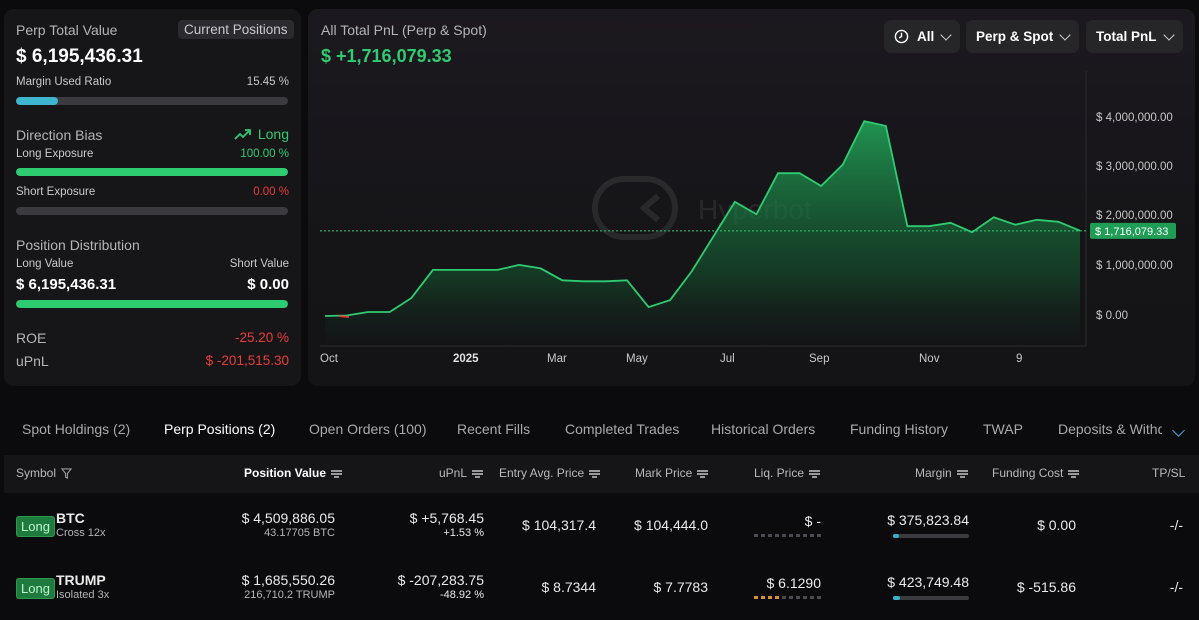 The height and width of the screenshot is (620, 1199). I want to click on th-mark-price: Mark Price, so click(672, 473).